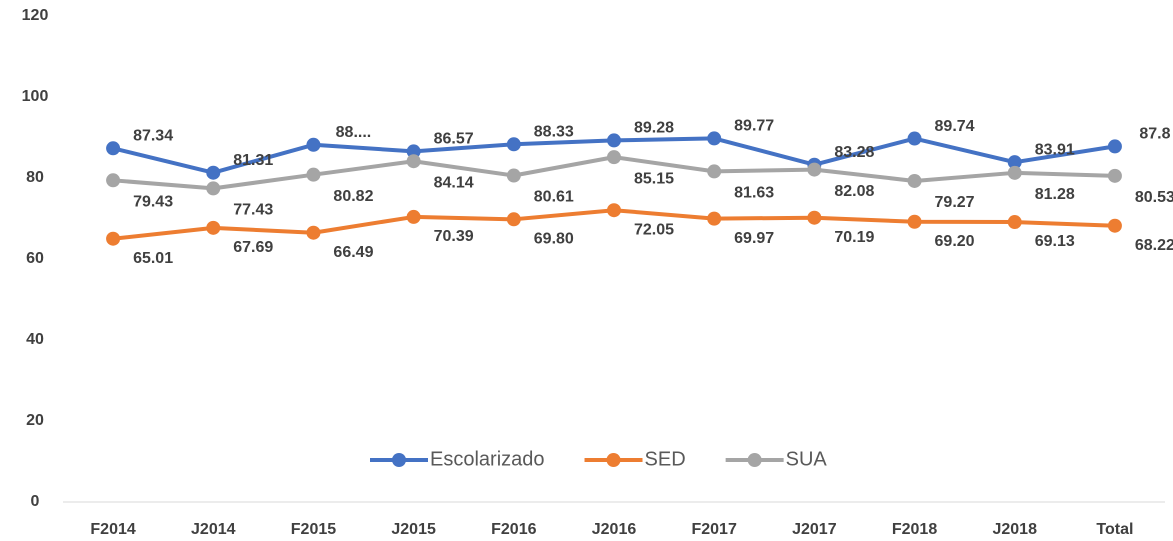 The width and height of the screenshot is (1173, 541). I want to click on data-label: 80.53, so click(1154, 197).